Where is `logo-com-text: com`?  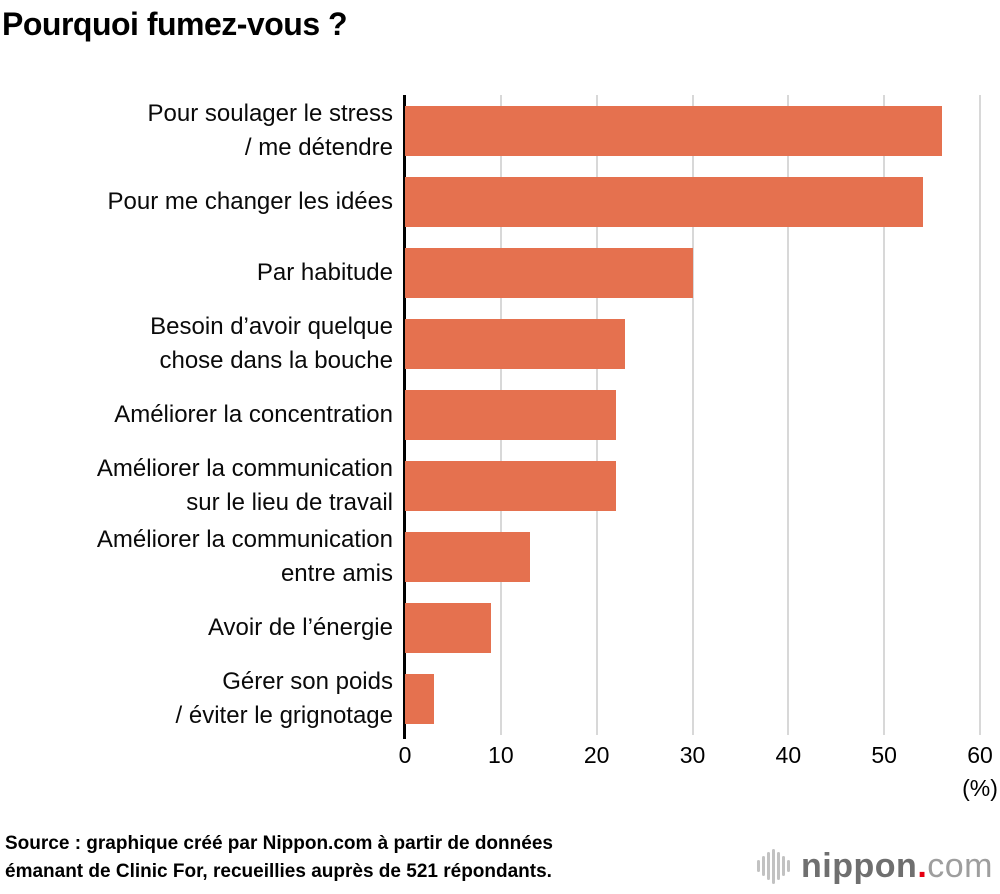 logo-com-text: com is located at coordinates (960, 865).